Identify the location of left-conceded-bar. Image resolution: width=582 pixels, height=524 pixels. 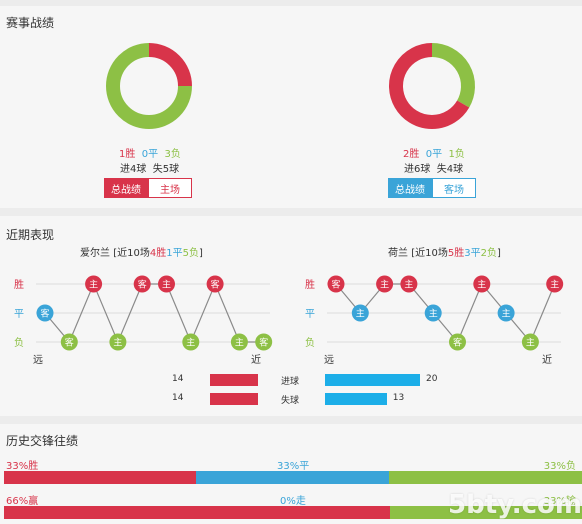
(234, 399).